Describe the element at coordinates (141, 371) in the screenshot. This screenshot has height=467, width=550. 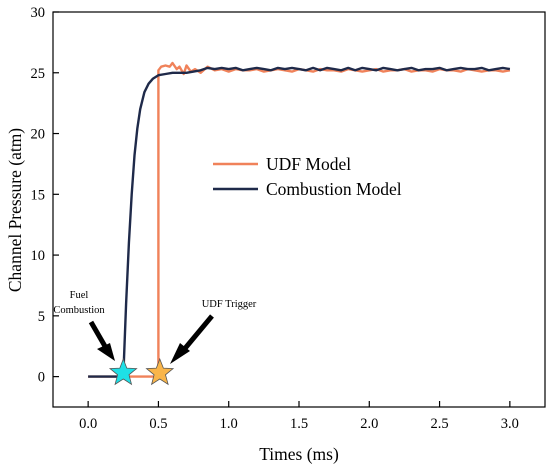
I see `marker-layer` at that location.